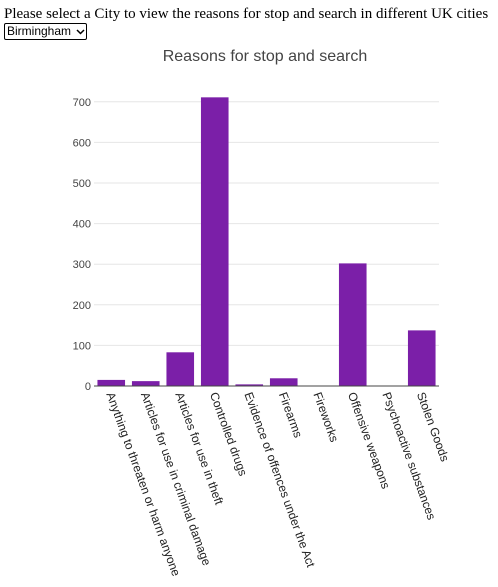 Image resolution: width=498 pixels, height=587 pixels. Describe the element at coordinates (279, 479) in the screenshot. I see `x-tick-label: Evidence of offences under the Act` at that location.